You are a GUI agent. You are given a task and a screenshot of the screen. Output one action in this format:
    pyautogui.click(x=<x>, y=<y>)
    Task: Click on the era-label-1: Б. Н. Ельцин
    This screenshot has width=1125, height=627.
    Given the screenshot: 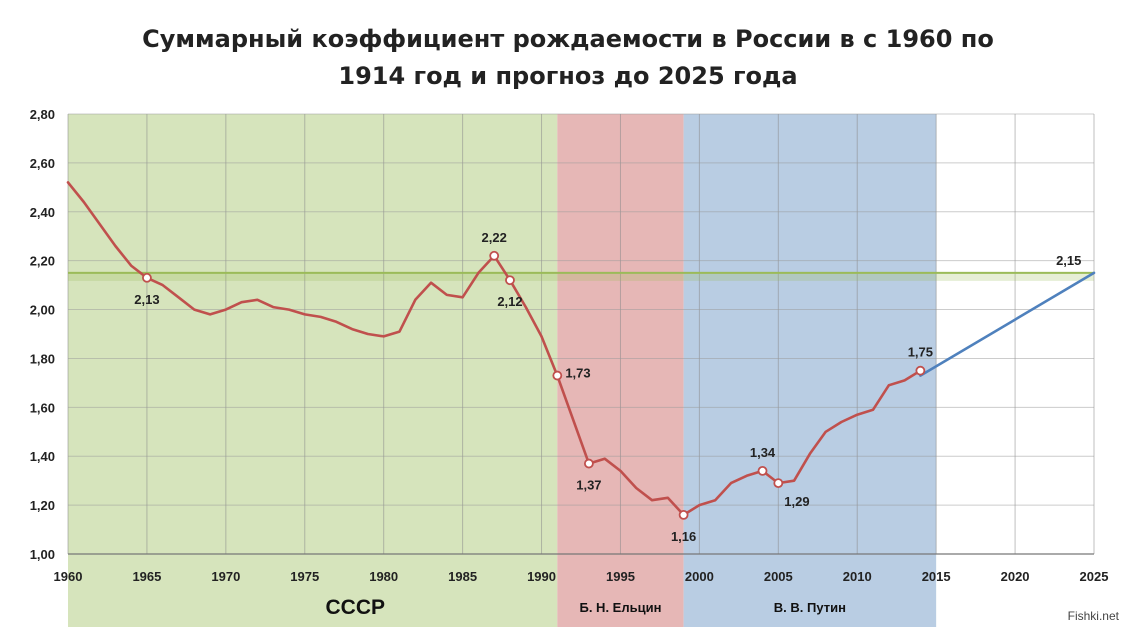 What is the action you would take?
    pyautogui.click(x=620, y=607)
    